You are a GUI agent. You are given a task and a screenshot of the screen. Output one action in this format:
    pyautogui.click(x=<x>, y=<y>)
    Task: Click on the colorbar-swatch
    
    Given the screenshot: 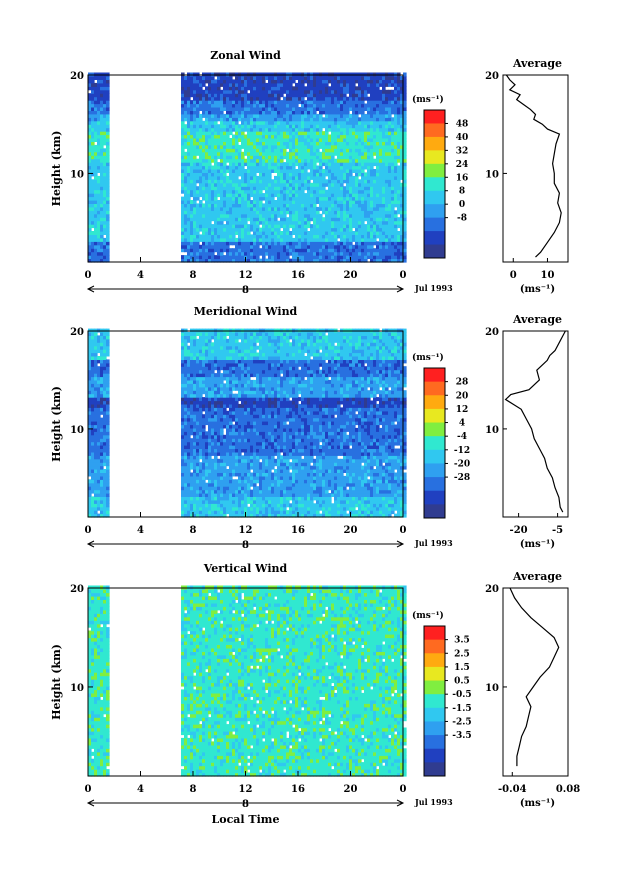 What is the action you would take?
    pyautogui.click(x=434, y=211)
    